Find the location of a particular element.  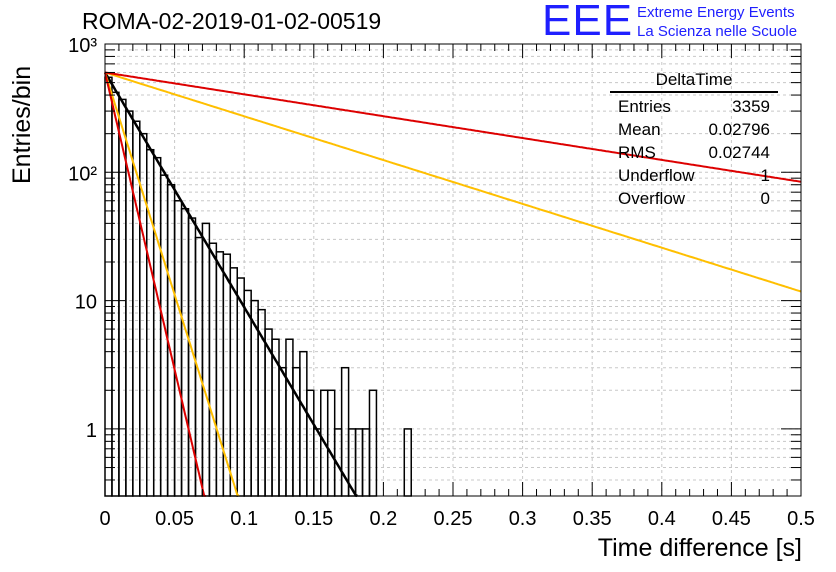

run-title: ROMA-02-2019-01-02-00519 is located at coordinates (232, 21).